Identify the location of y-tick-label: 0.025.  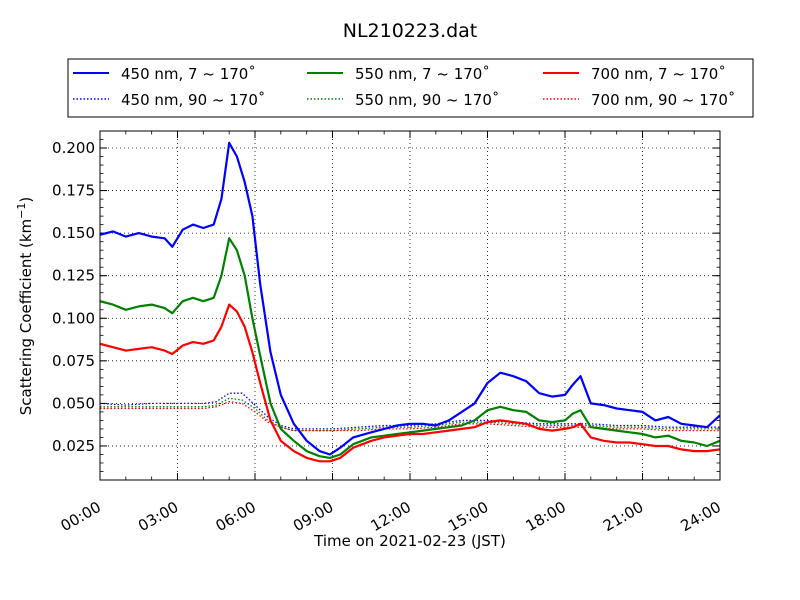
(73, 446).